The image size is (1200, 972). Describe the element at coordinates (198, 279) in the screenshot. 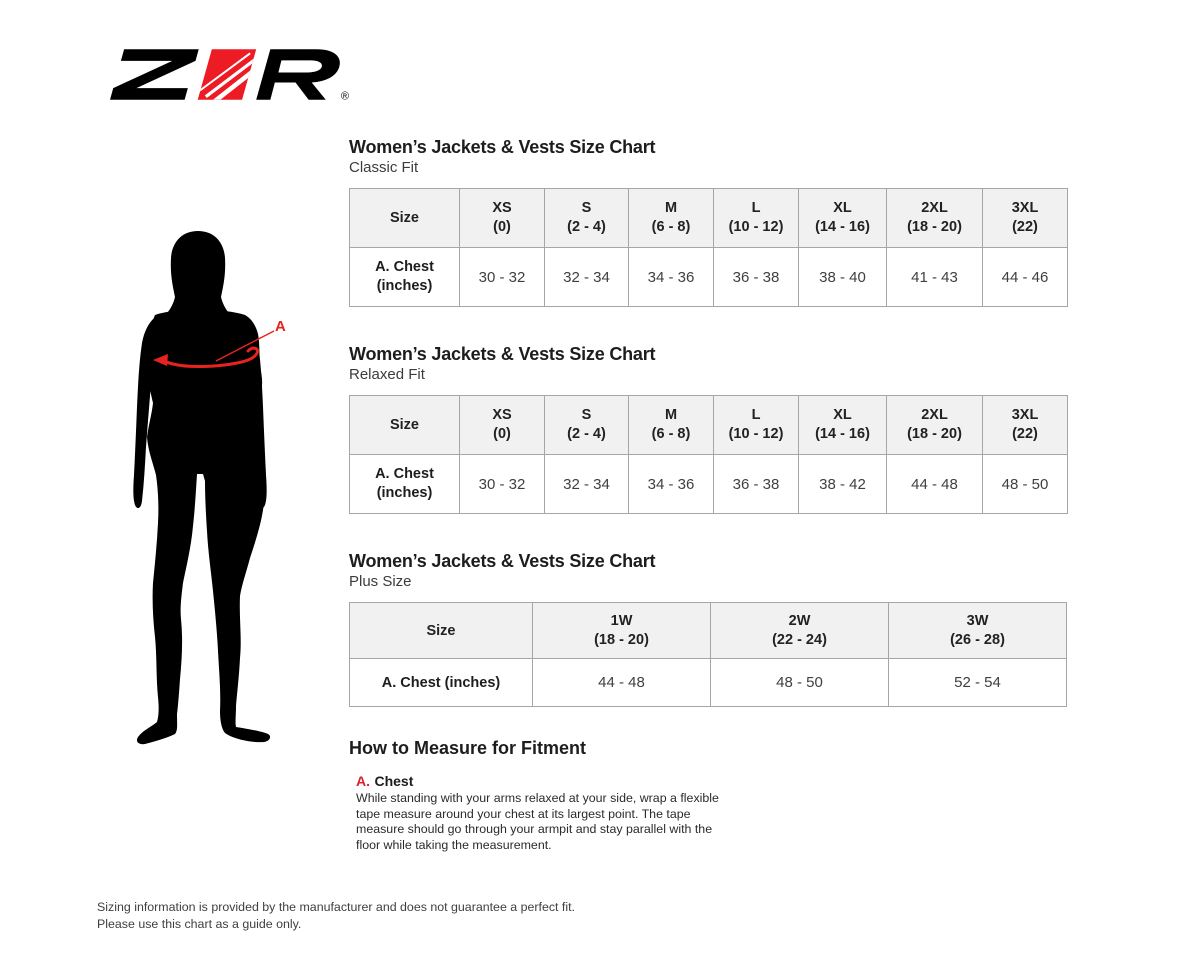

I see `silhouette-hair` at that location.